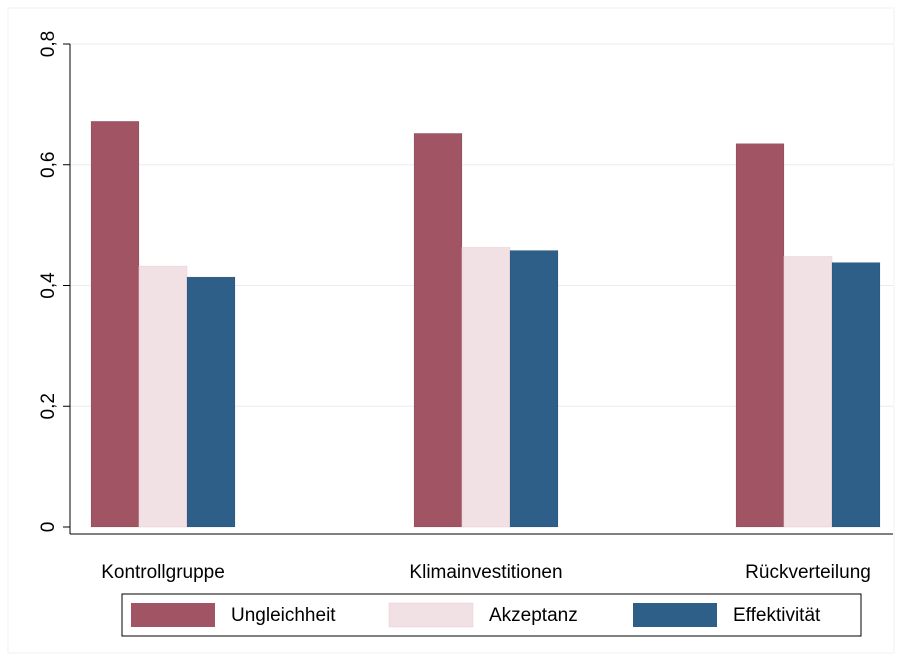 This screenshot has width=903, height=666. Describe the element at coordinates (48, 165) in the screenshot. I see `y-tick-label-3: 0,6` at that location.